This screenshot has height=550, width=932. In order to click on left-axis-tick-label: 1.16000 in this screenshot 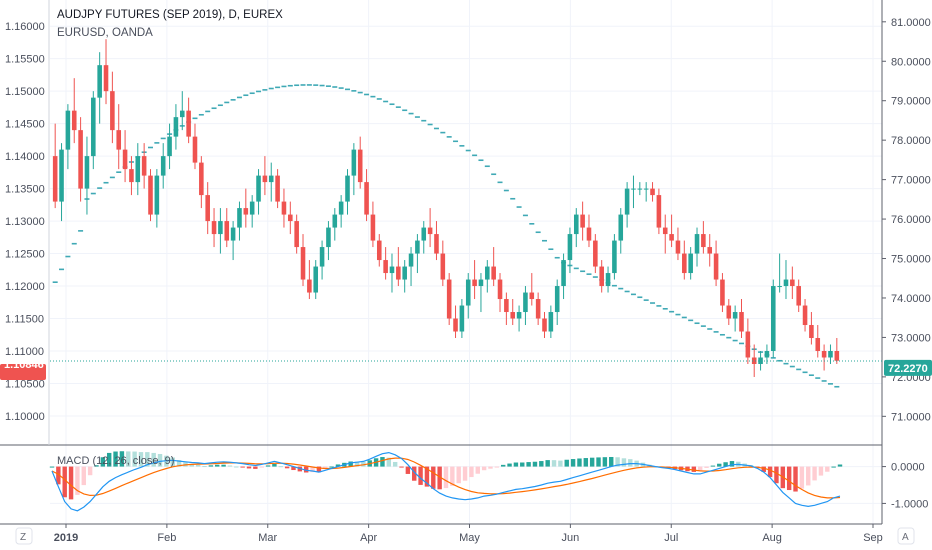, I will do `click(25, 27)`.